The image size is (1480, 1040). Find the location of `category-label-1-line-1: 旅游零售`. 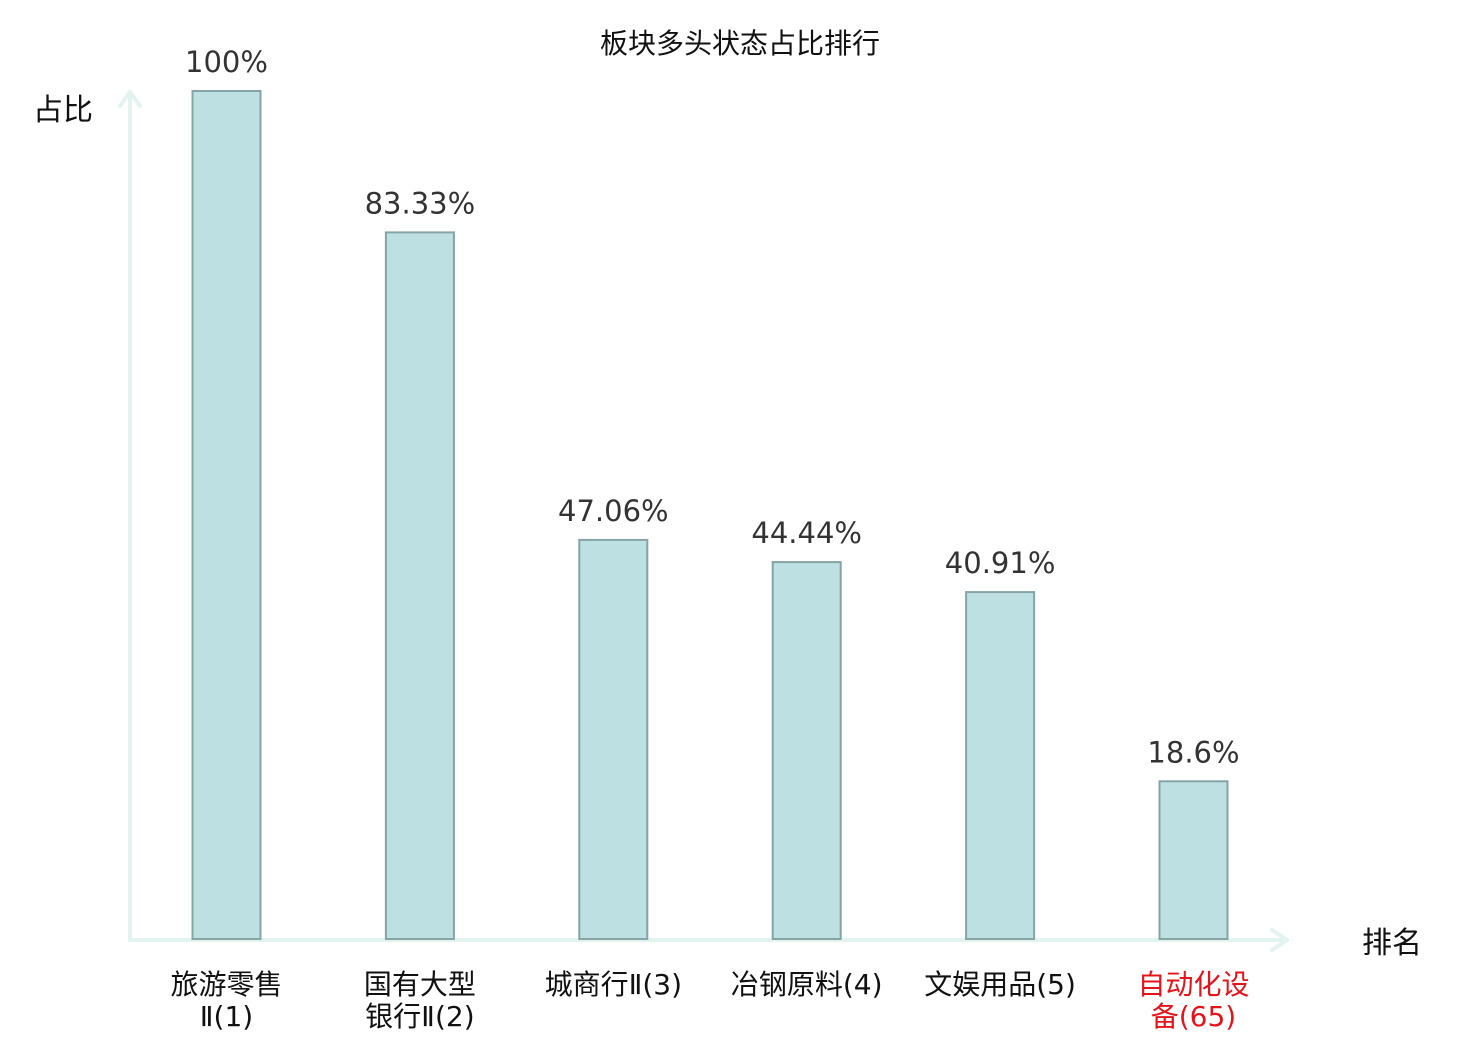

category-label-1-line-1: 旅游零售 is located at coordinates (226, 984).